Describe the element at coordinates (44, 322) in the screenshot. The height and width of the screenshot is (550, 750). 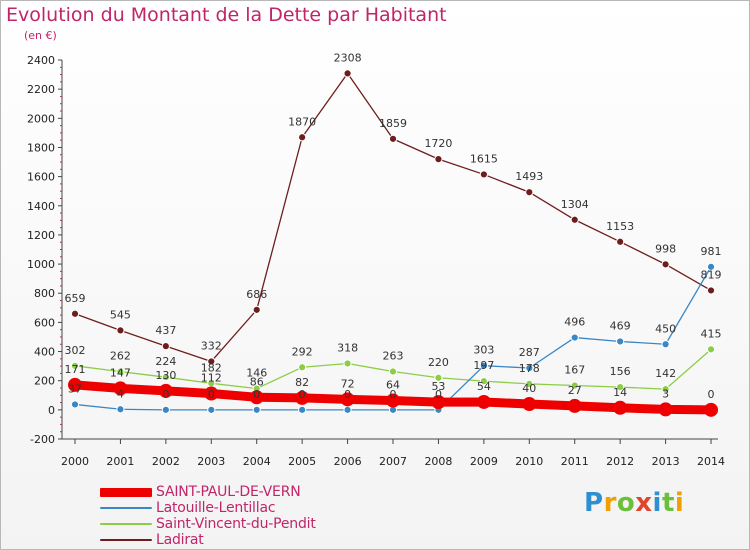
I see `y-tick-label: 600` at that location.